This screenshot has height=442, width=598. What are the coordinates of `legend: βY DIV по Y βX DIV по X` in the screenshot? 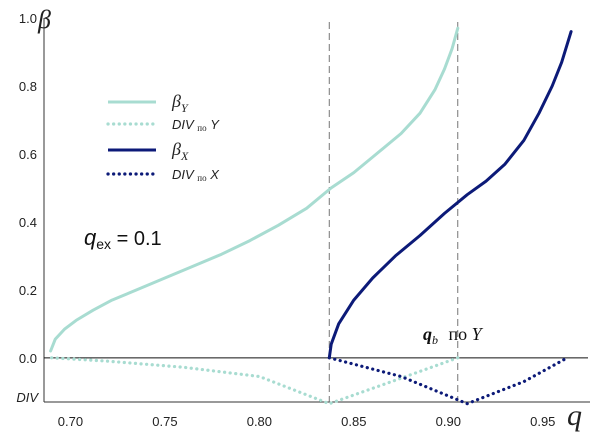 It's located at (163, 137).